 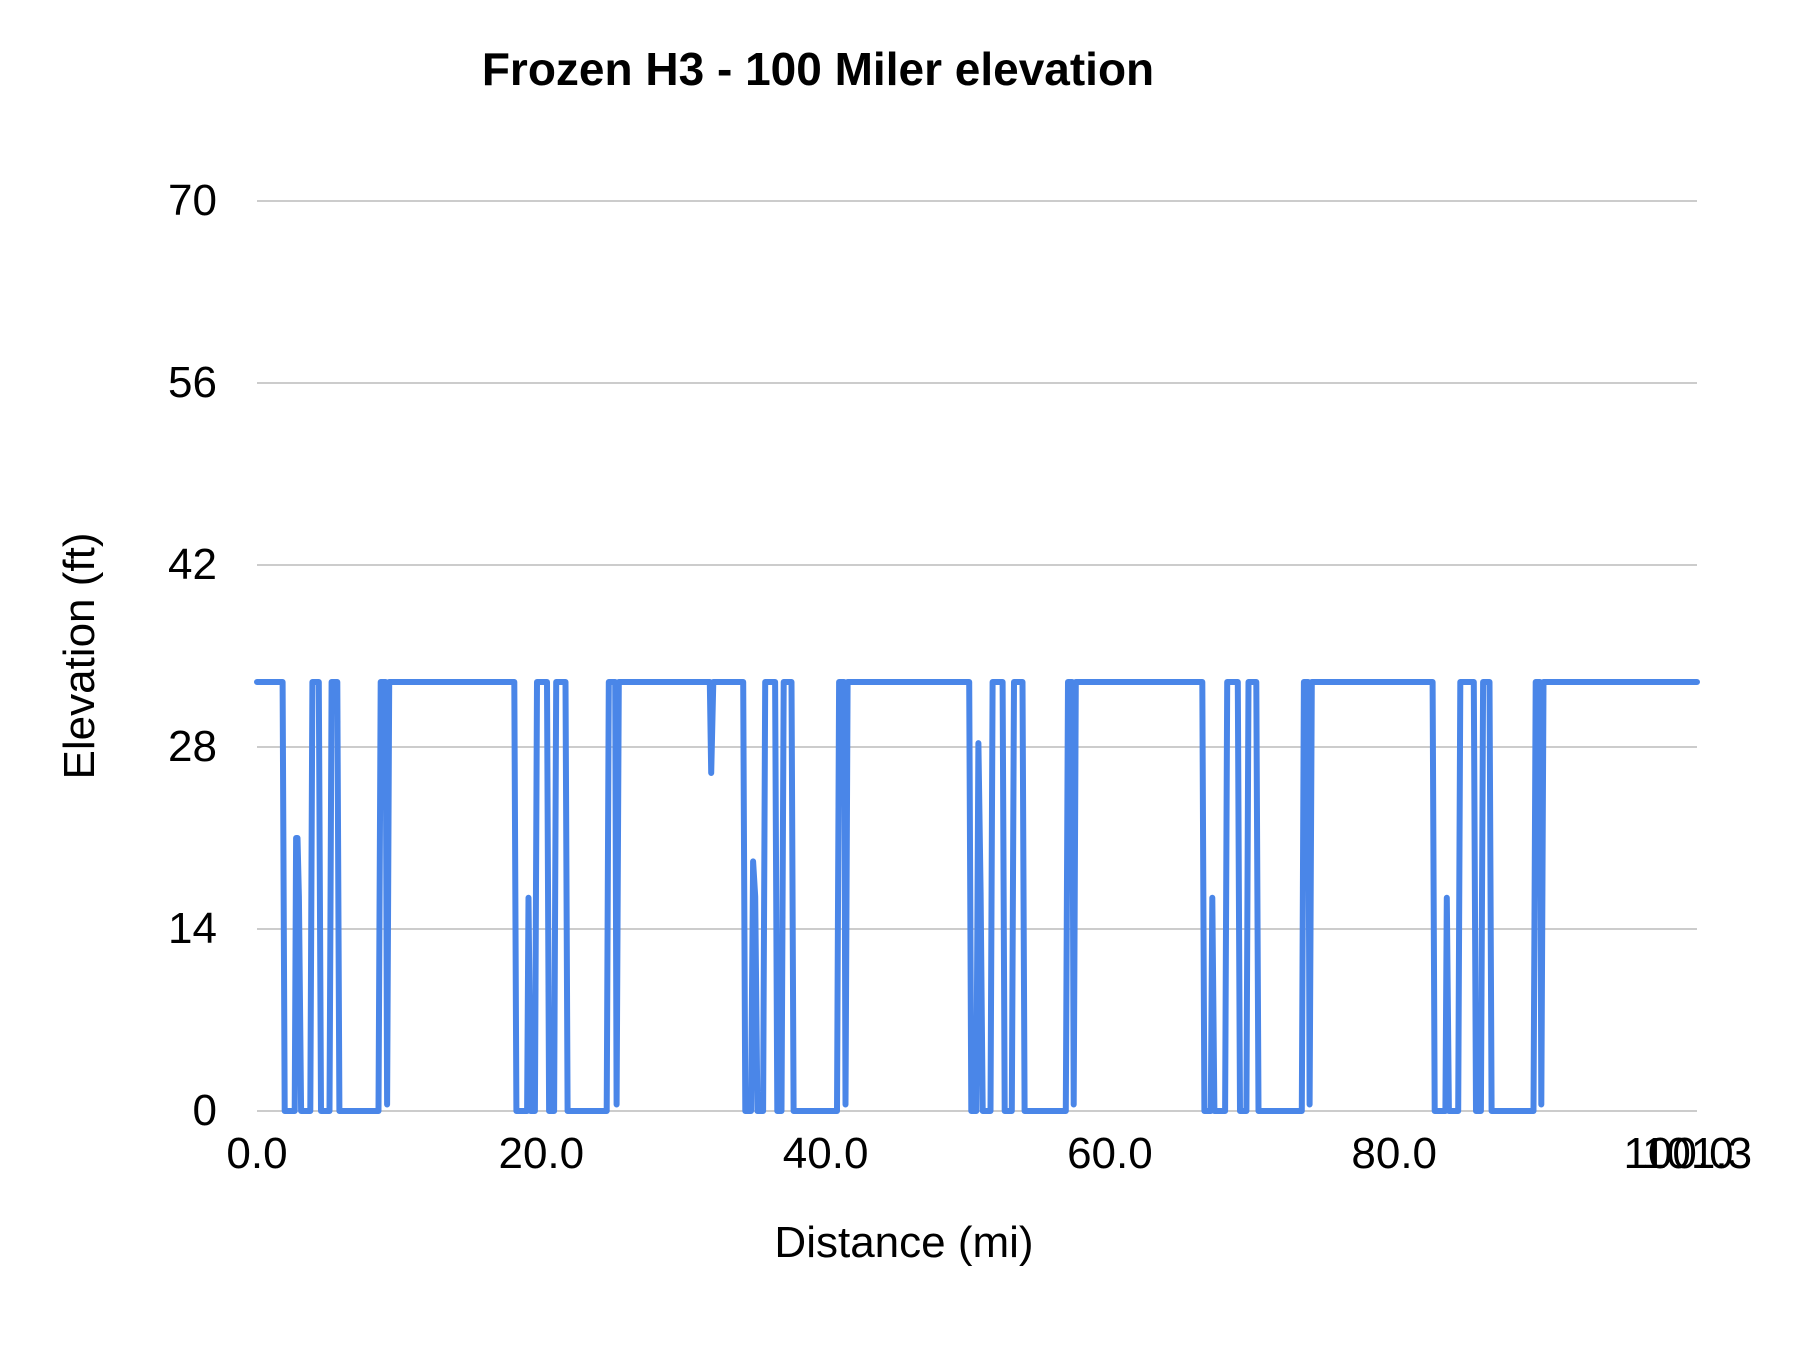 I want to click on x-tick-100.0: 100.0, so click(x=1678, y=1153).